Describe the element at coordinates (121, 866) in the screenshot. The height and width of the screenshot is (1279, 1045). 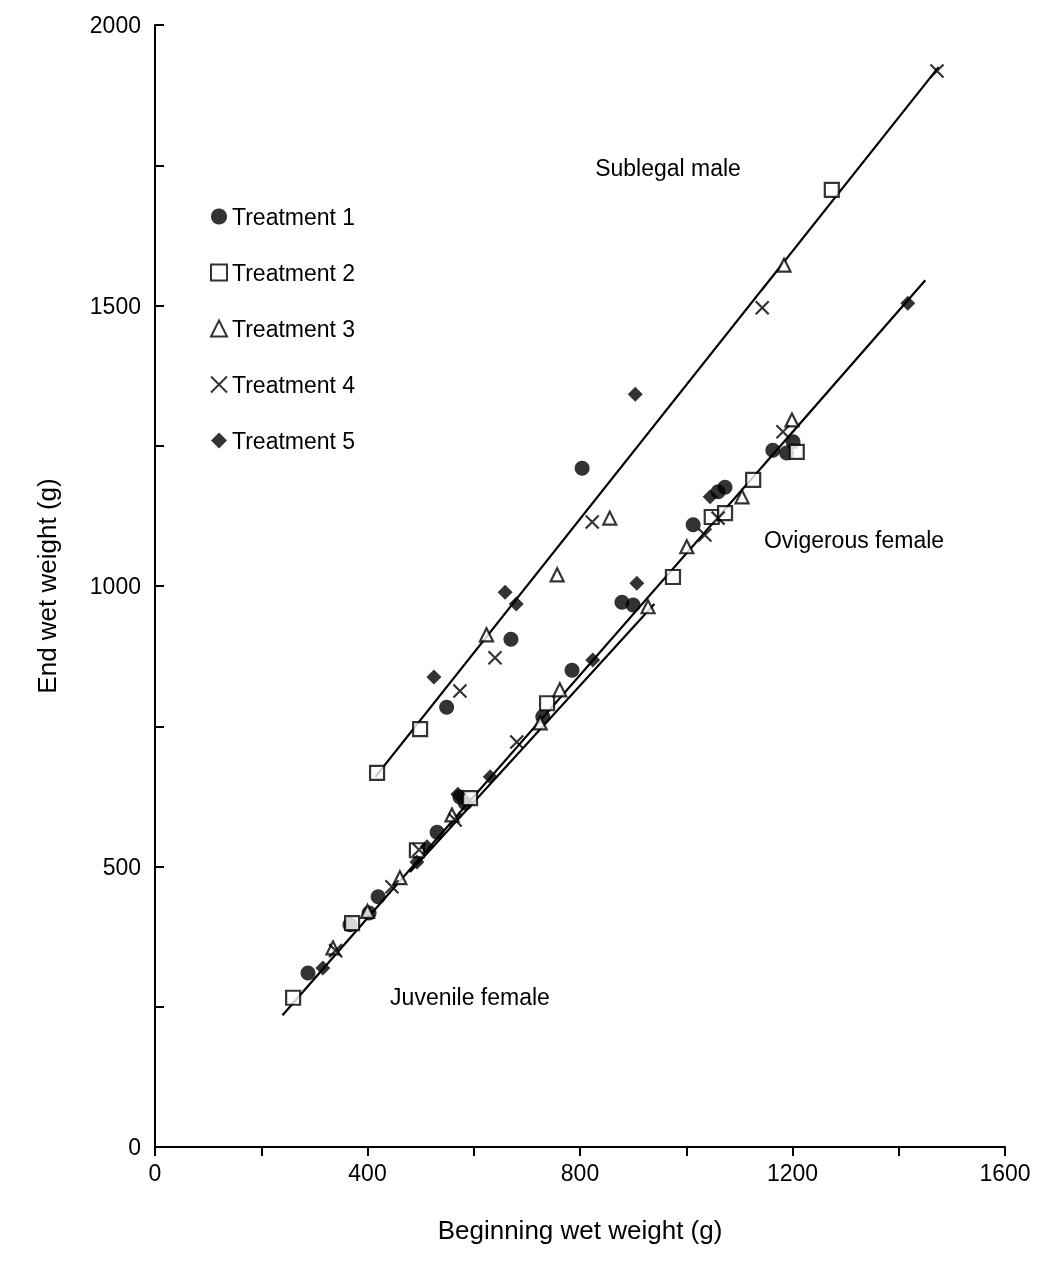
I see `y-tick-label: 500` at that location.